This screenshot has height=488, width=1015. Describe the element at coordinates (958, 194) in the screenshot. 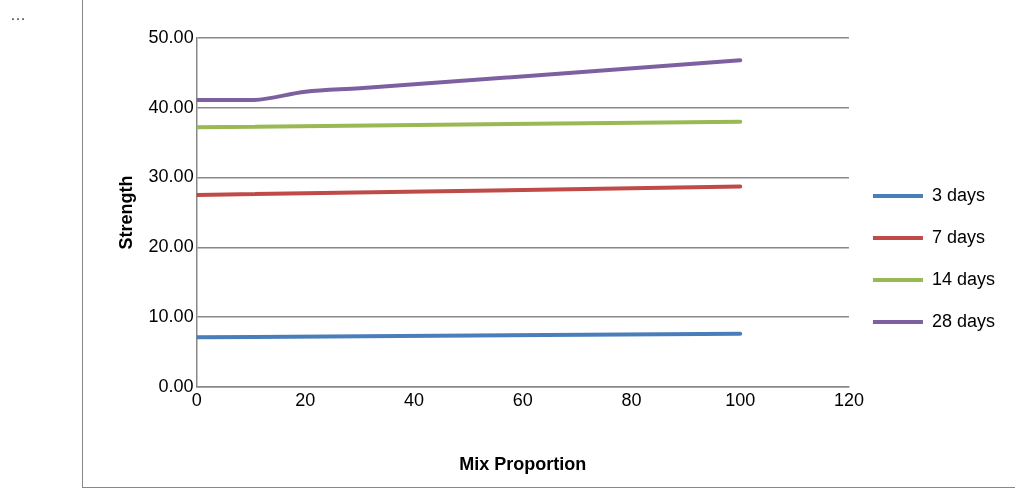

I see `legend-label: 3 days` at that location.